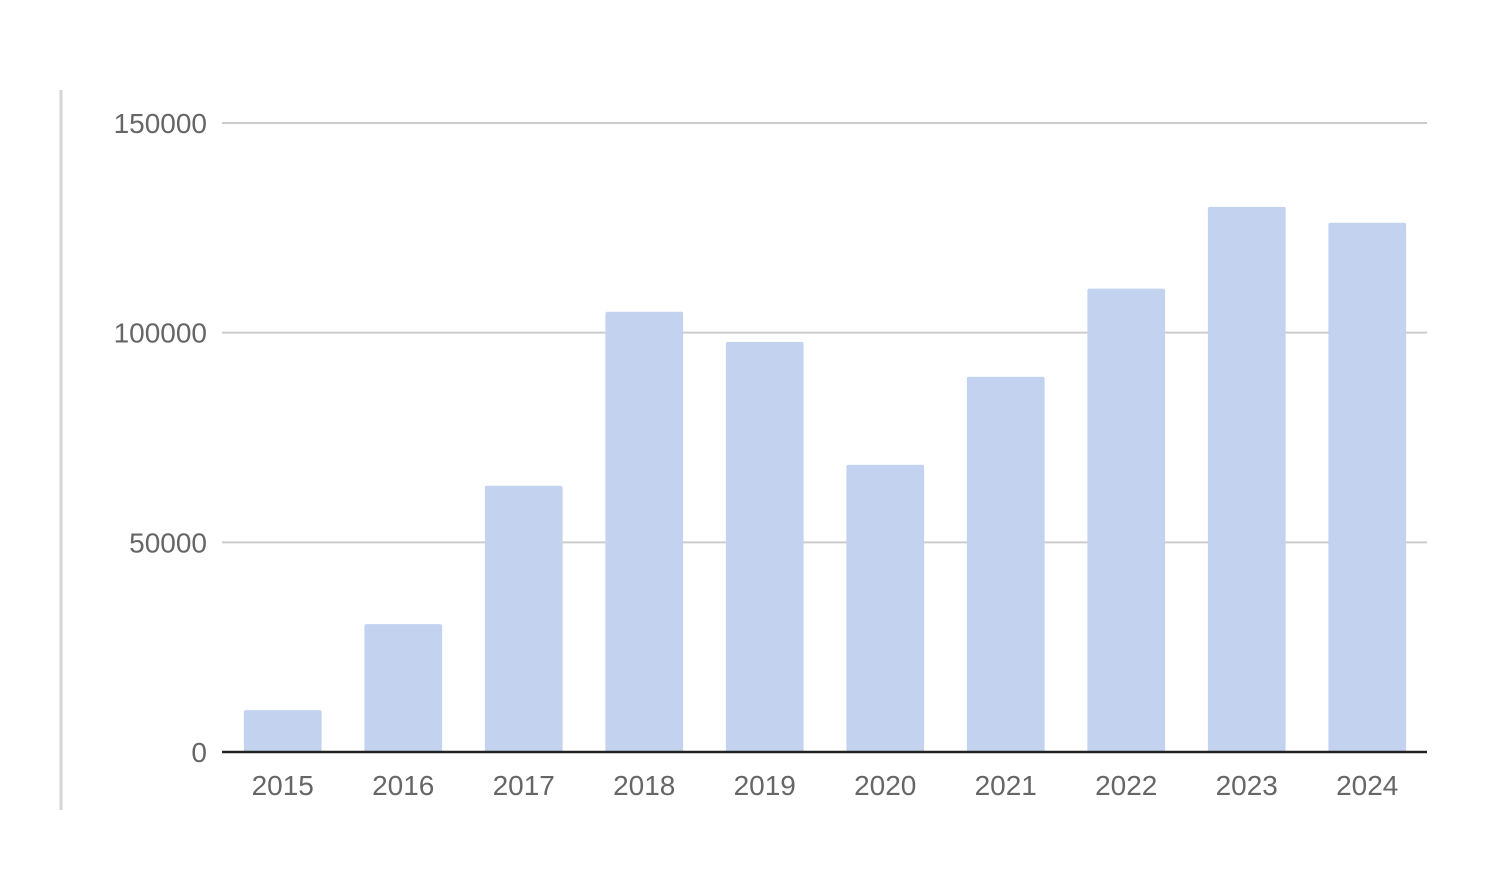  What do you see at coordinates (199, 752) in the screenshot?
I see `y-tick-label: 0` at bounding box center [199, 752].